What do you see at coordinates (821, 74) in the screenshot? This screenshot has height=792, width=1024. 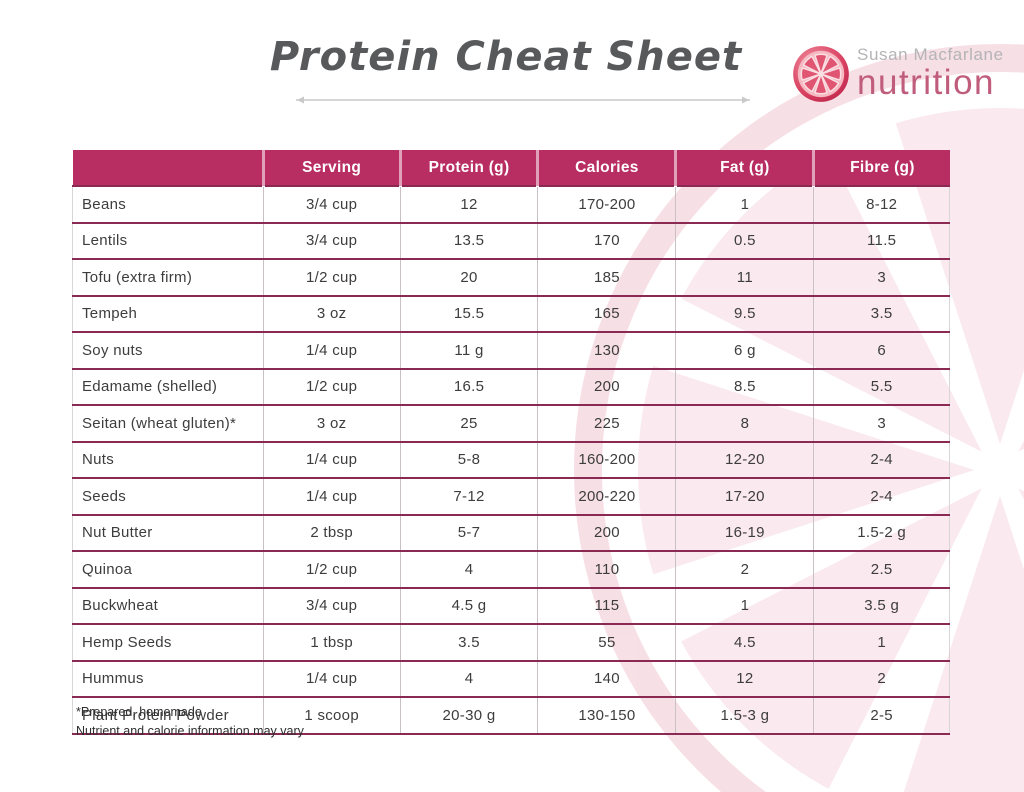 I see `grapefruit-logo-icon` at bounding box center [821, 74].